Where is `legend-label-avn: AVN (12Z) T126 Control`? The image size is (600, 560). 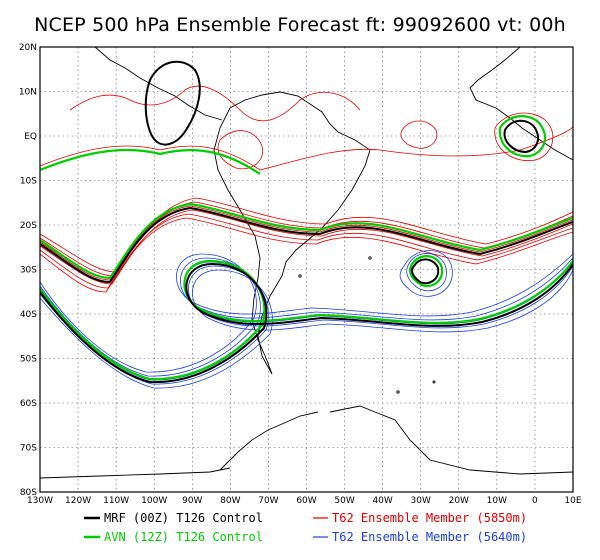 legend-label-avn: AVN (12Z) T126 Control is located at coordinates (183, 537).